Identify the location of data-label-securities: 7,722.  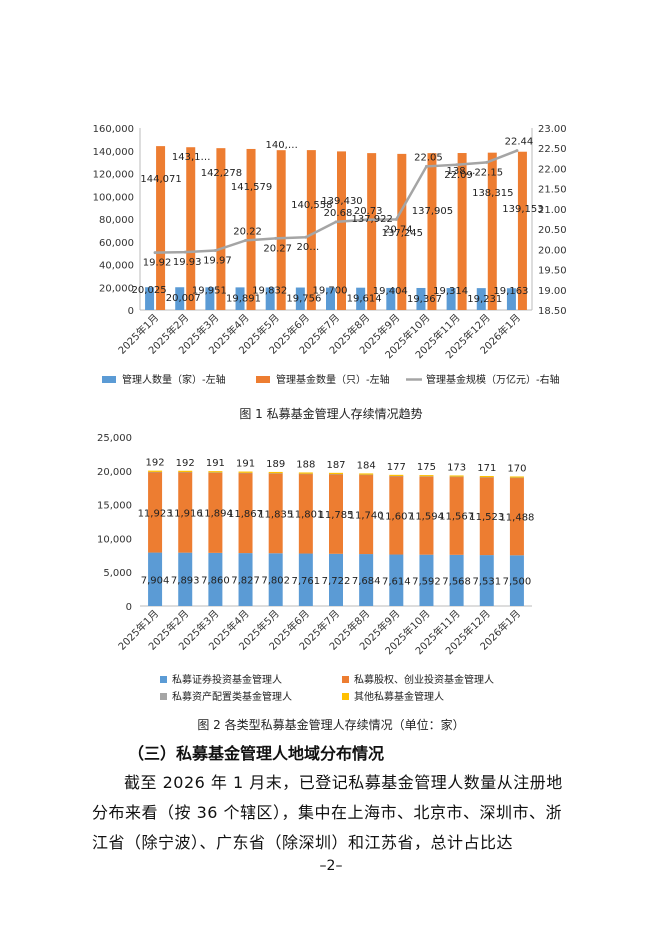
(336, 581).